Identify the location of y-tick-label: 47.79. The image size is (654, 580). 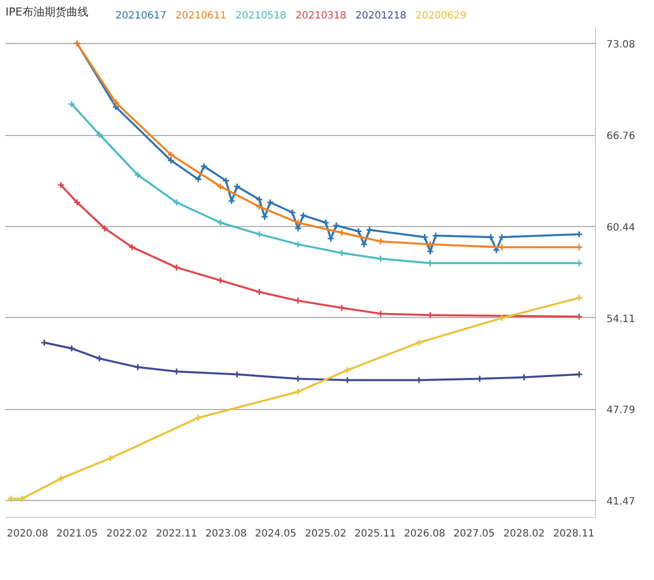
(621, 410).